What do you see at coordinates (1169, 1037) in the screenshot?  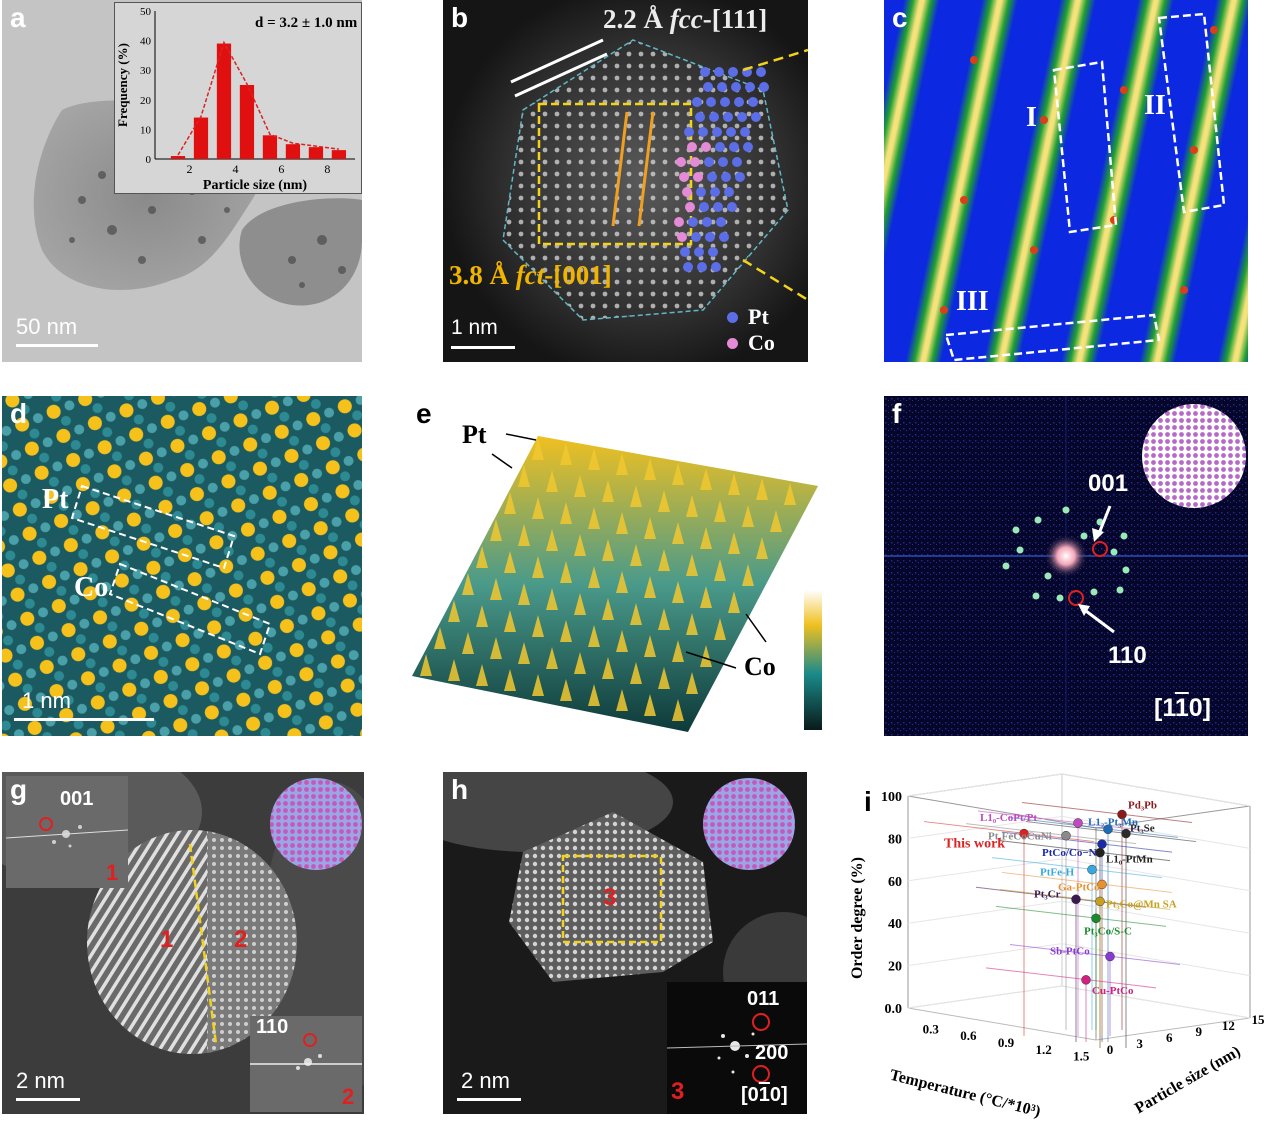 I see `yaxis-tick: 6` at bounding box center [1169, 1037].